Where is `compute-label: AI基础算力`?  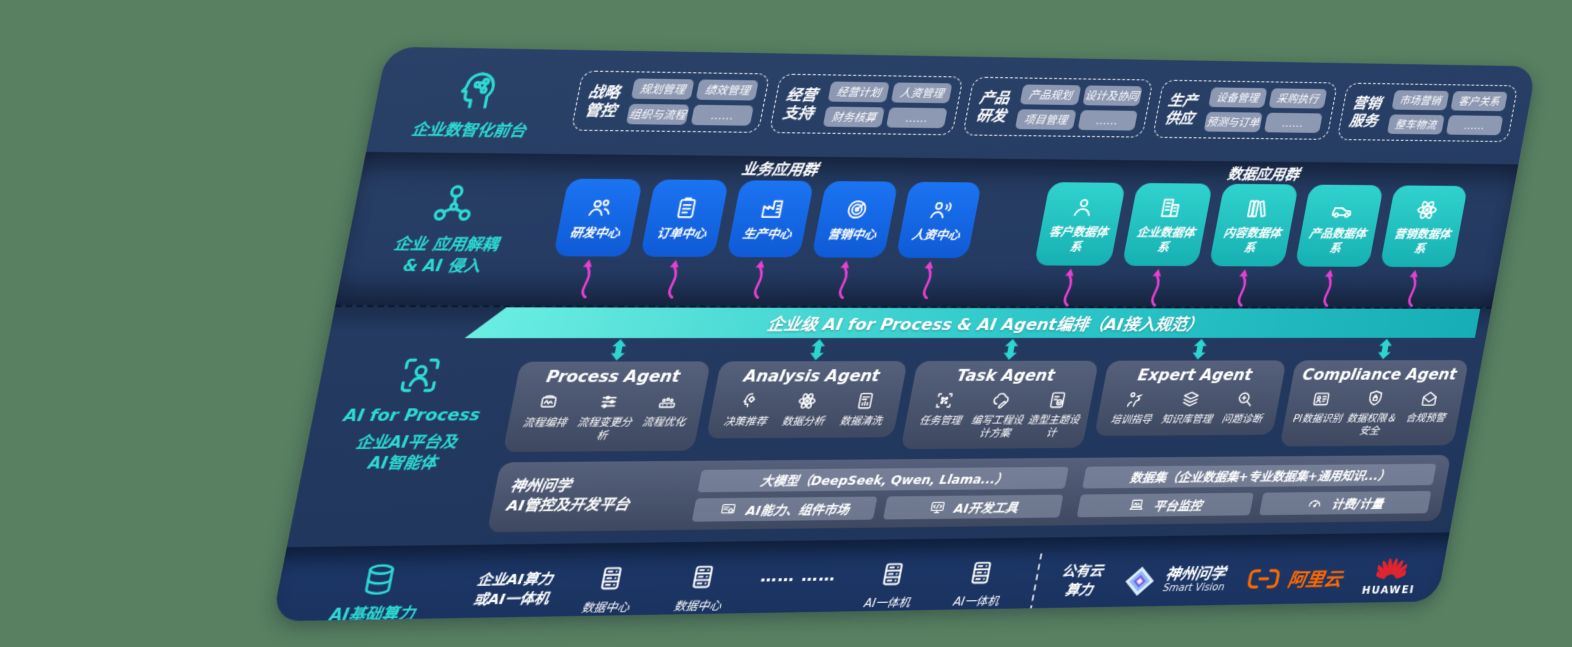
compute-label: AI基础算力 is located at coordinates (372, 612).